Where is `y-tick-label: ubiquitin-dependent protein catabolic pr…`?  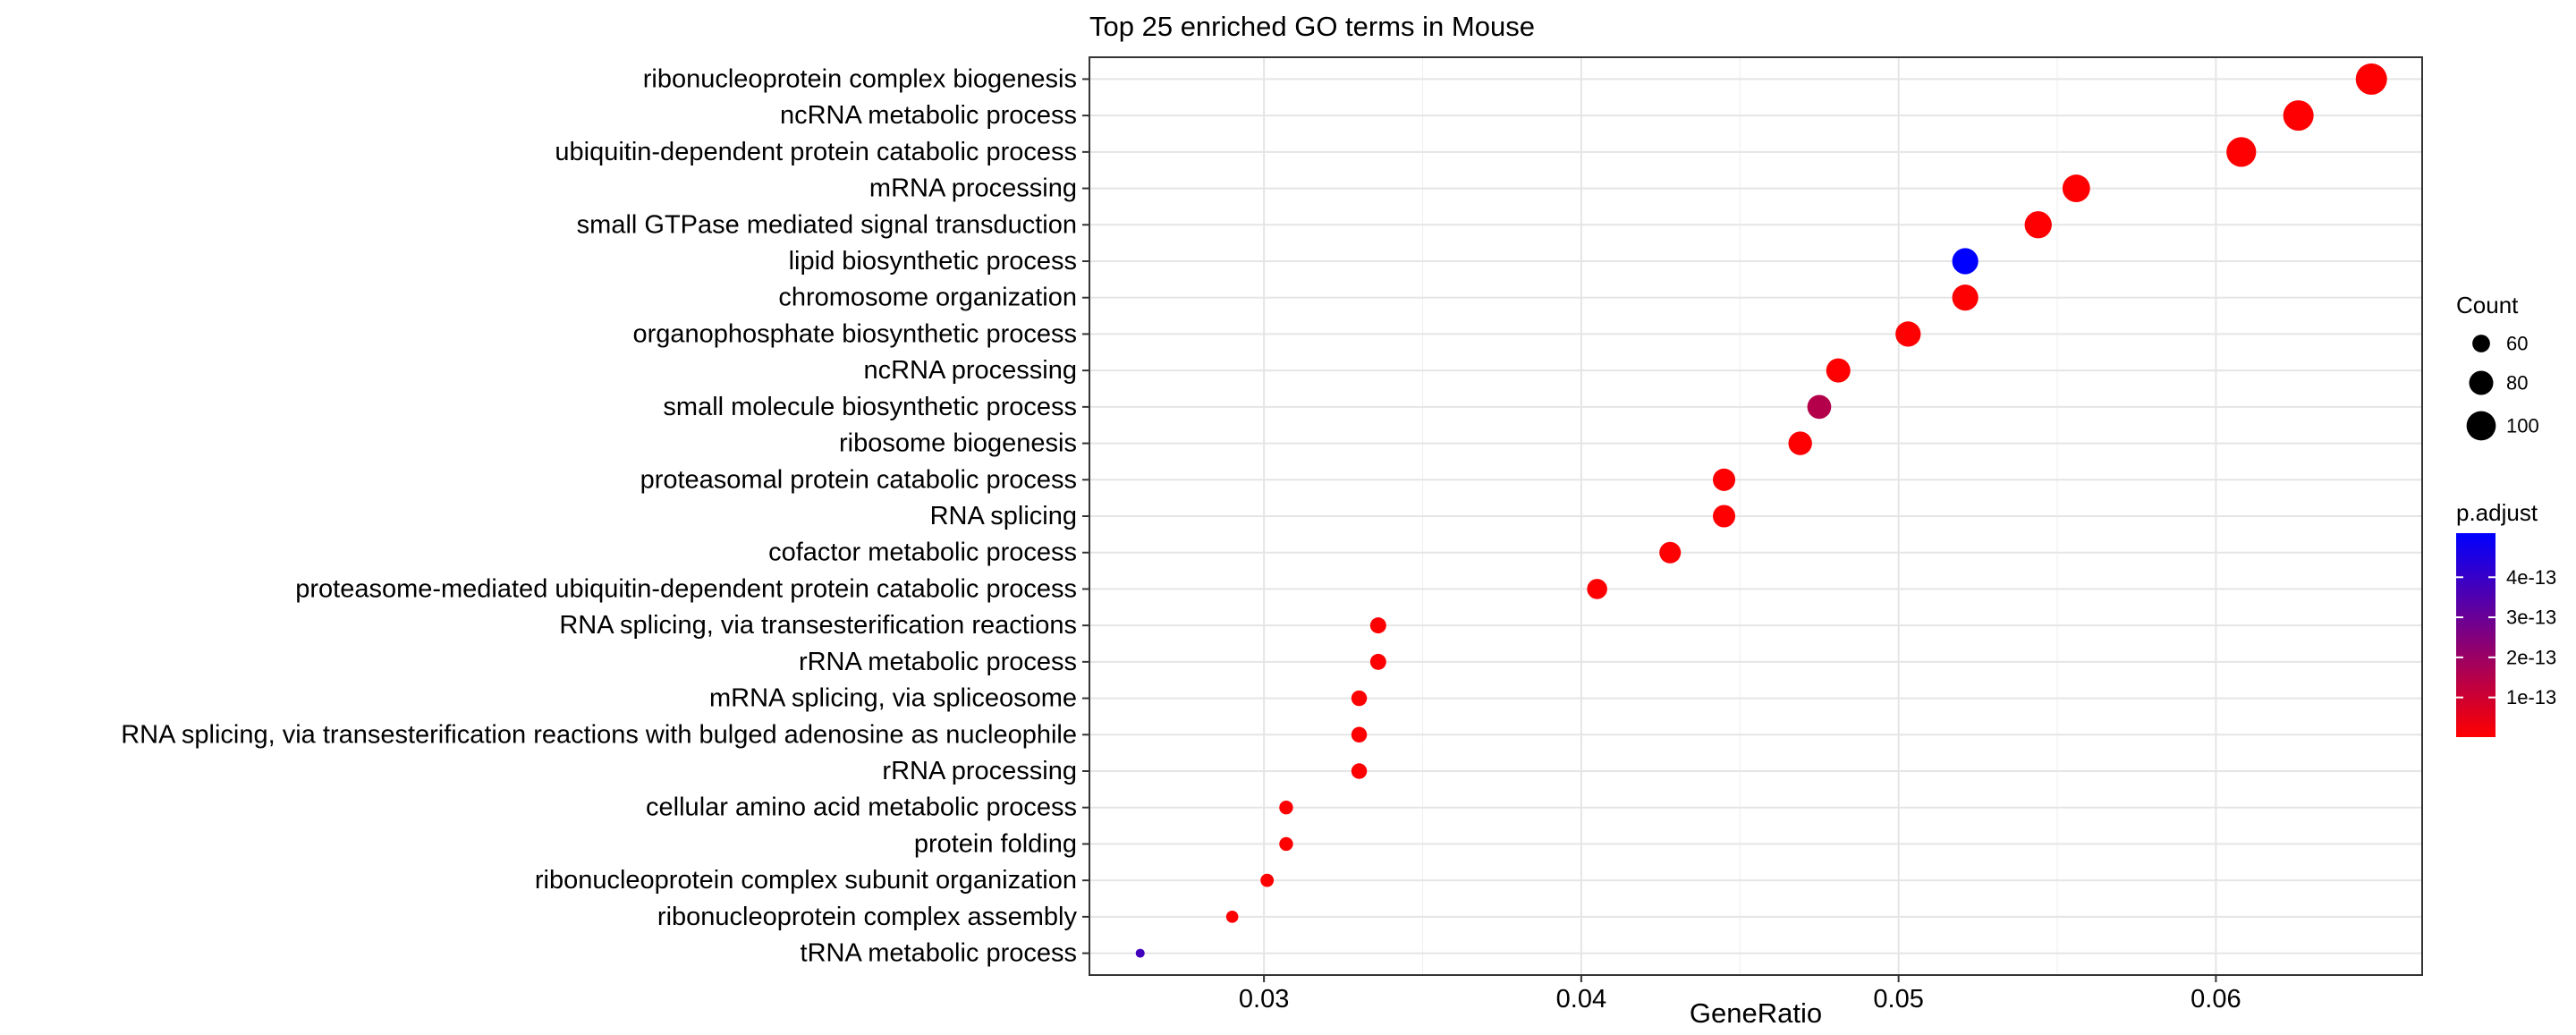 y-tick-label: ubiquitin-dependent protein catabolic pr… is located at coordinates (816, 152).